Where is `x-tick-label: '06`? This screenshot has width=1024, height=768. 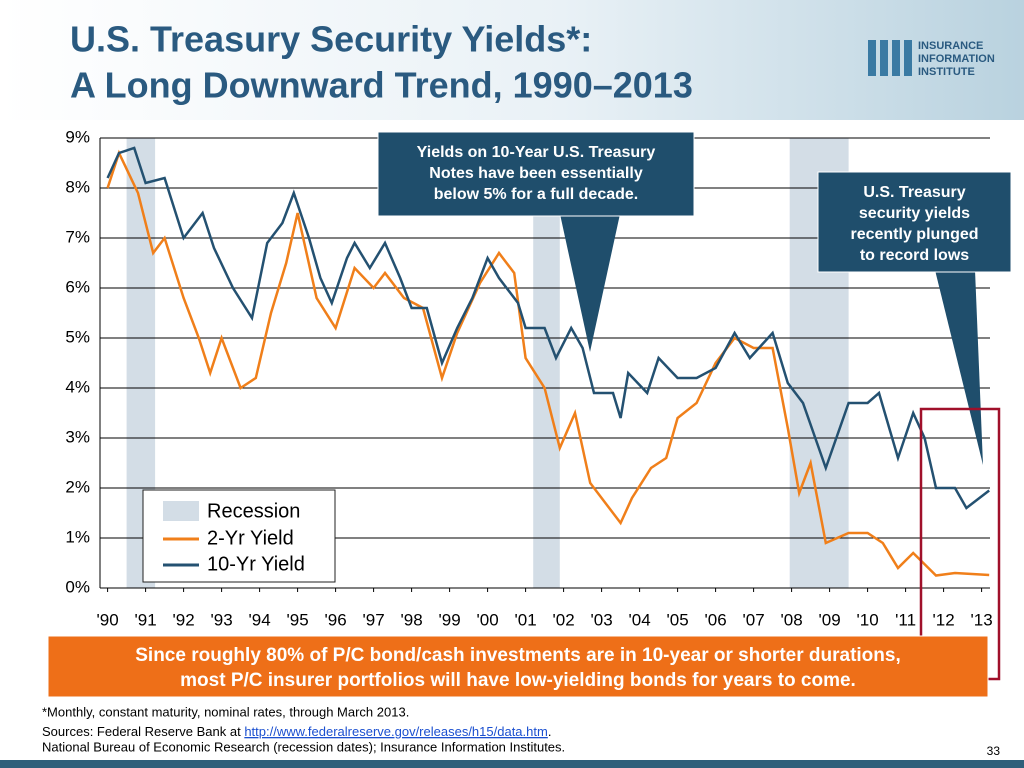 x-tick-label: '06 is located at coordinates (716, 619).